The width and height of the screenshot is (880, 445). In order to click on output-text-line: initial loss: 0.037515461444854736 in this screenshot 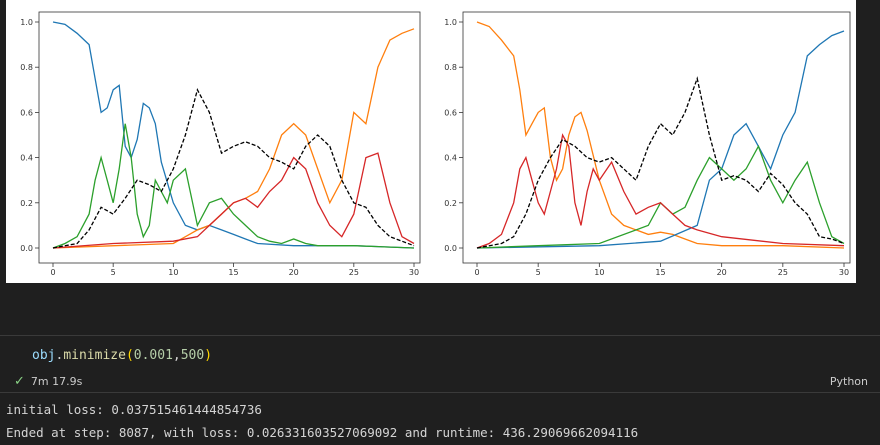, I will do `click(134, 409)`.